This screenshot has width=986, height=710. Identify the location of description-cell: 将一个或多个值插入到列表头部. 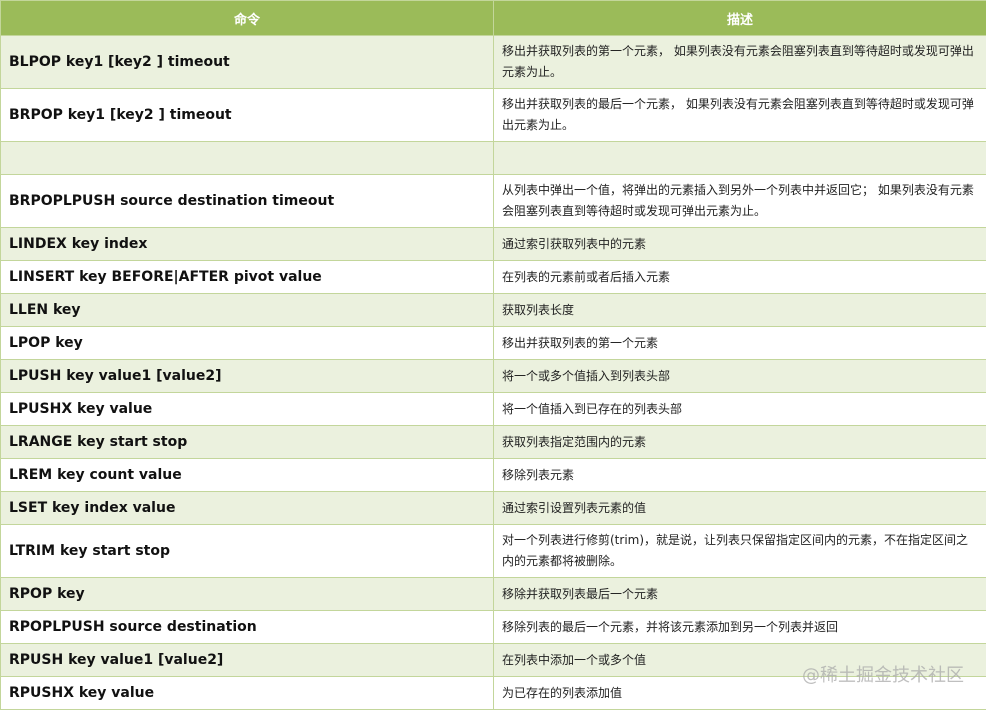
(740, 376).